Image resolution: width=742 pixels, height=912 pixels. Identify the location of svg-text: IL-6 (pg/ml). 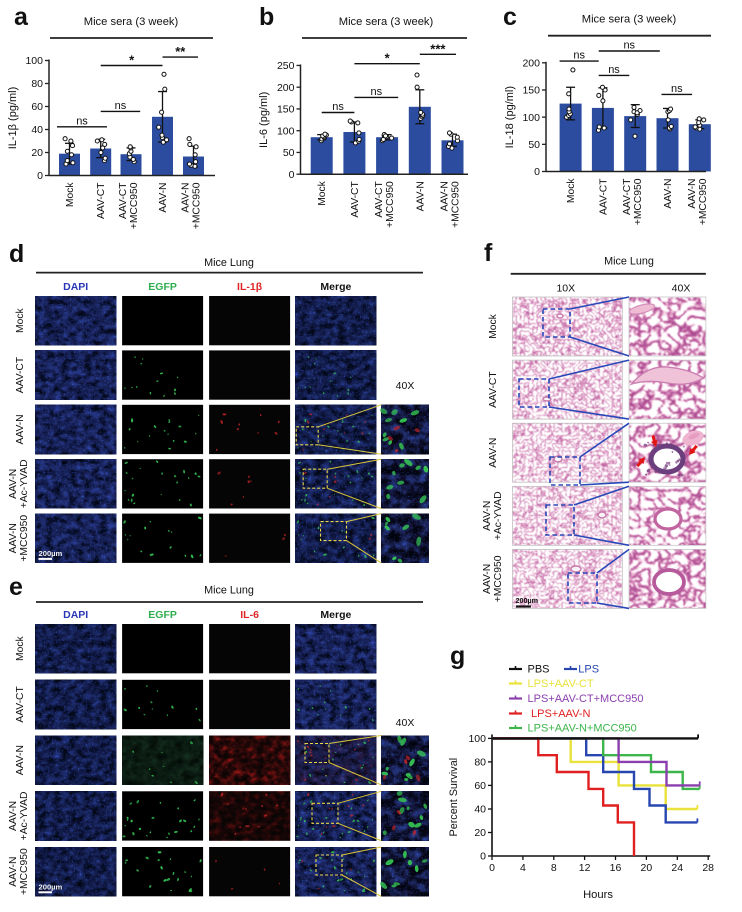
(264, 120).